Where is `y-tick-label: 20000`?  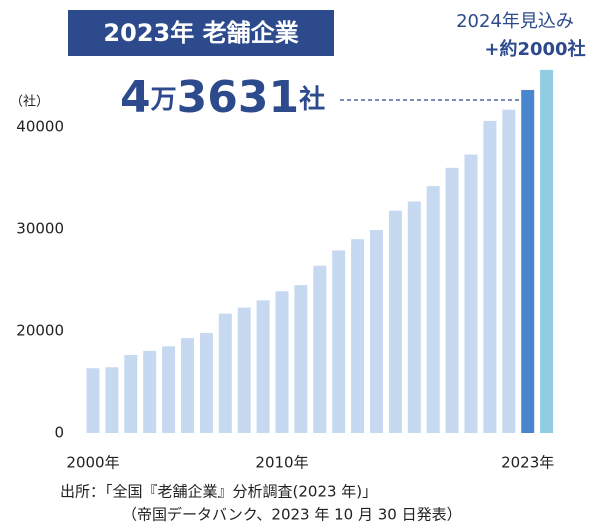 y-tick-label: 20000 is located at coordinates (40, 331).